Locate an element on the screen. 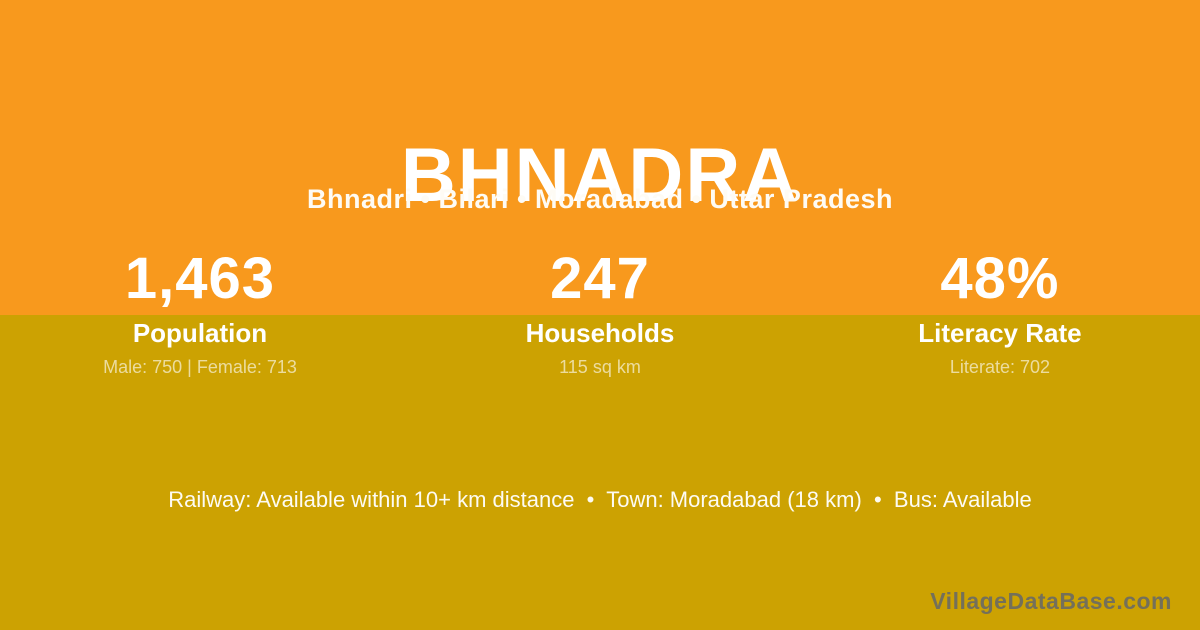 The width and height of the screenshot is (1200, 630). stat-literacy: 48% Literacy Rate Literate: 702 is located at coordinates (1000, 312).